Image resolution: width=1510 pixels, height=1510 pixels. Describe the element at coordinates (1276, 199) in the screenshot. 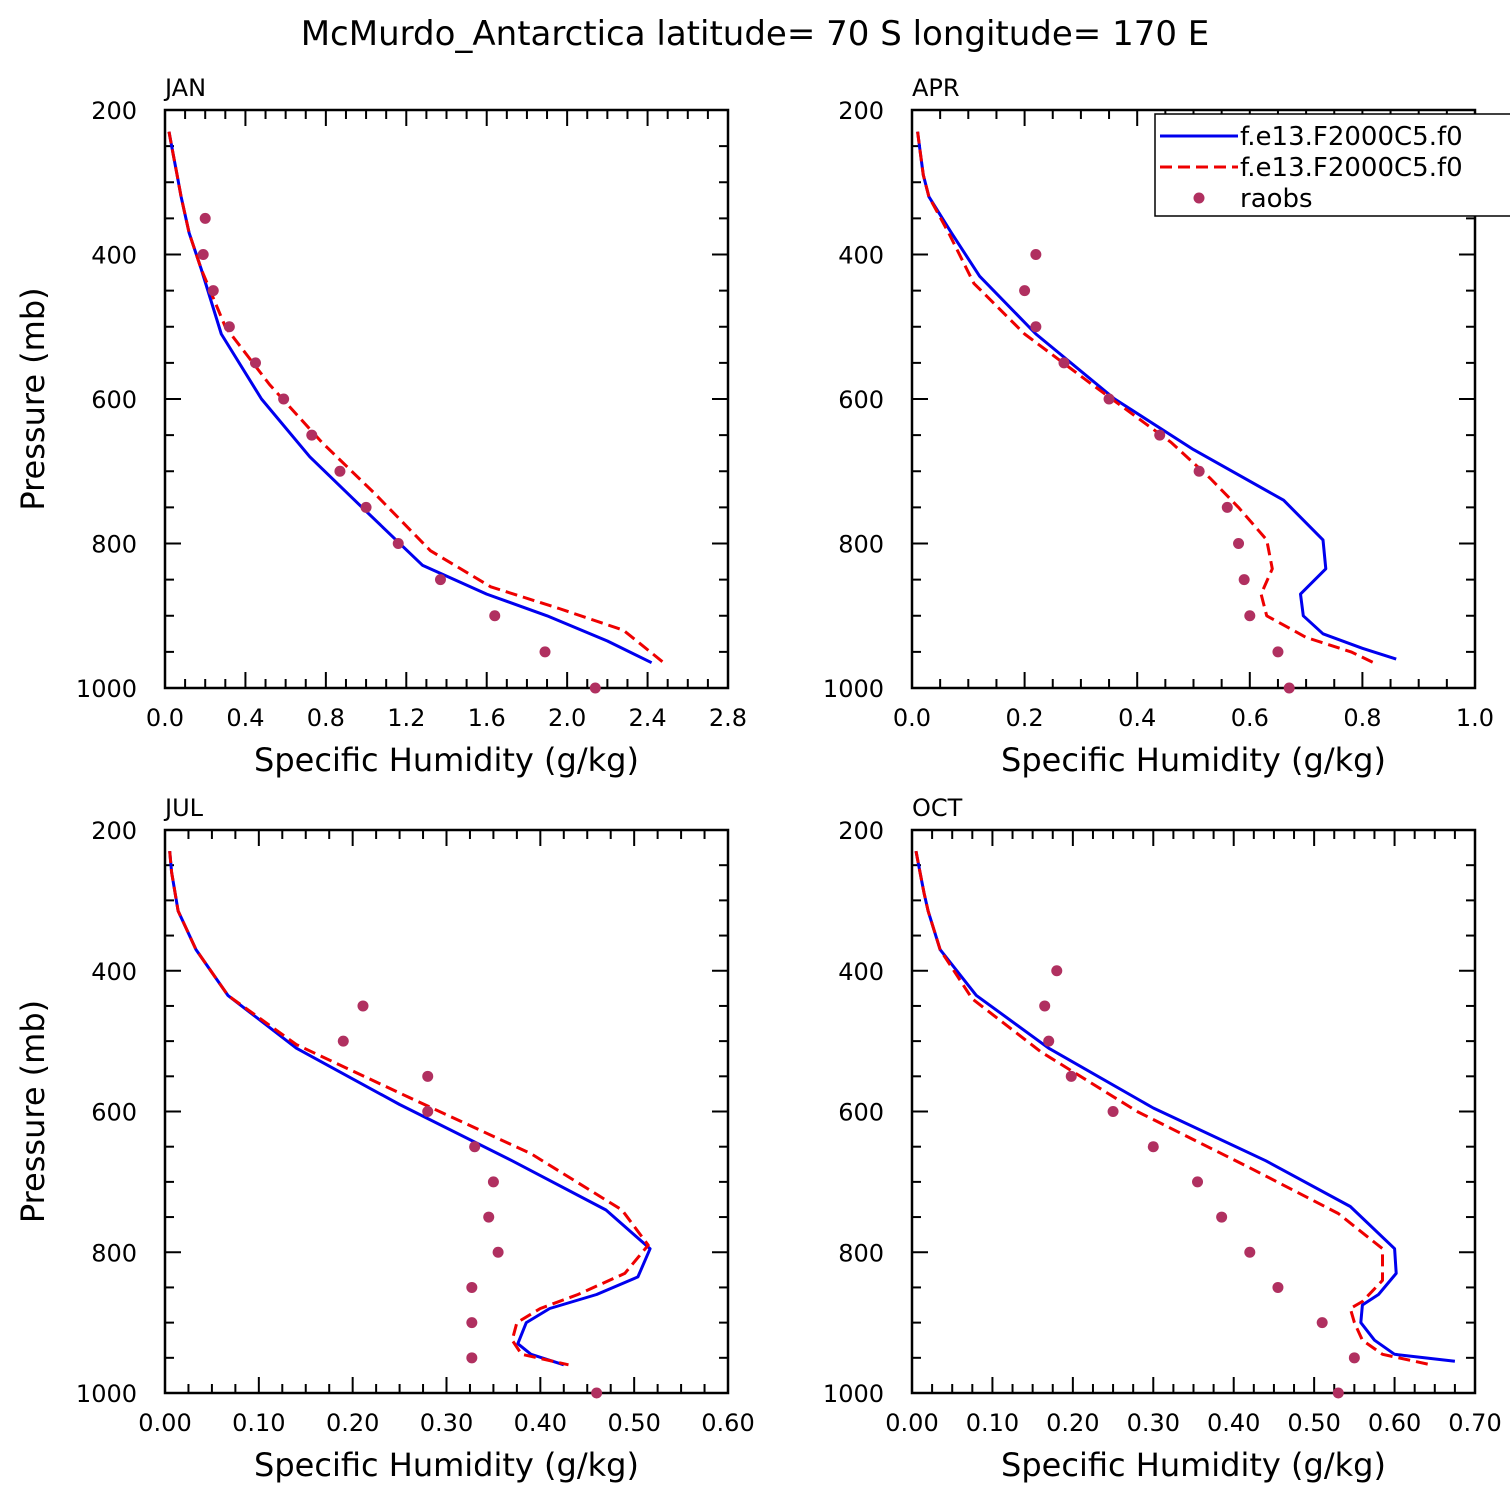

I see `legend-label: raobs` at that location.